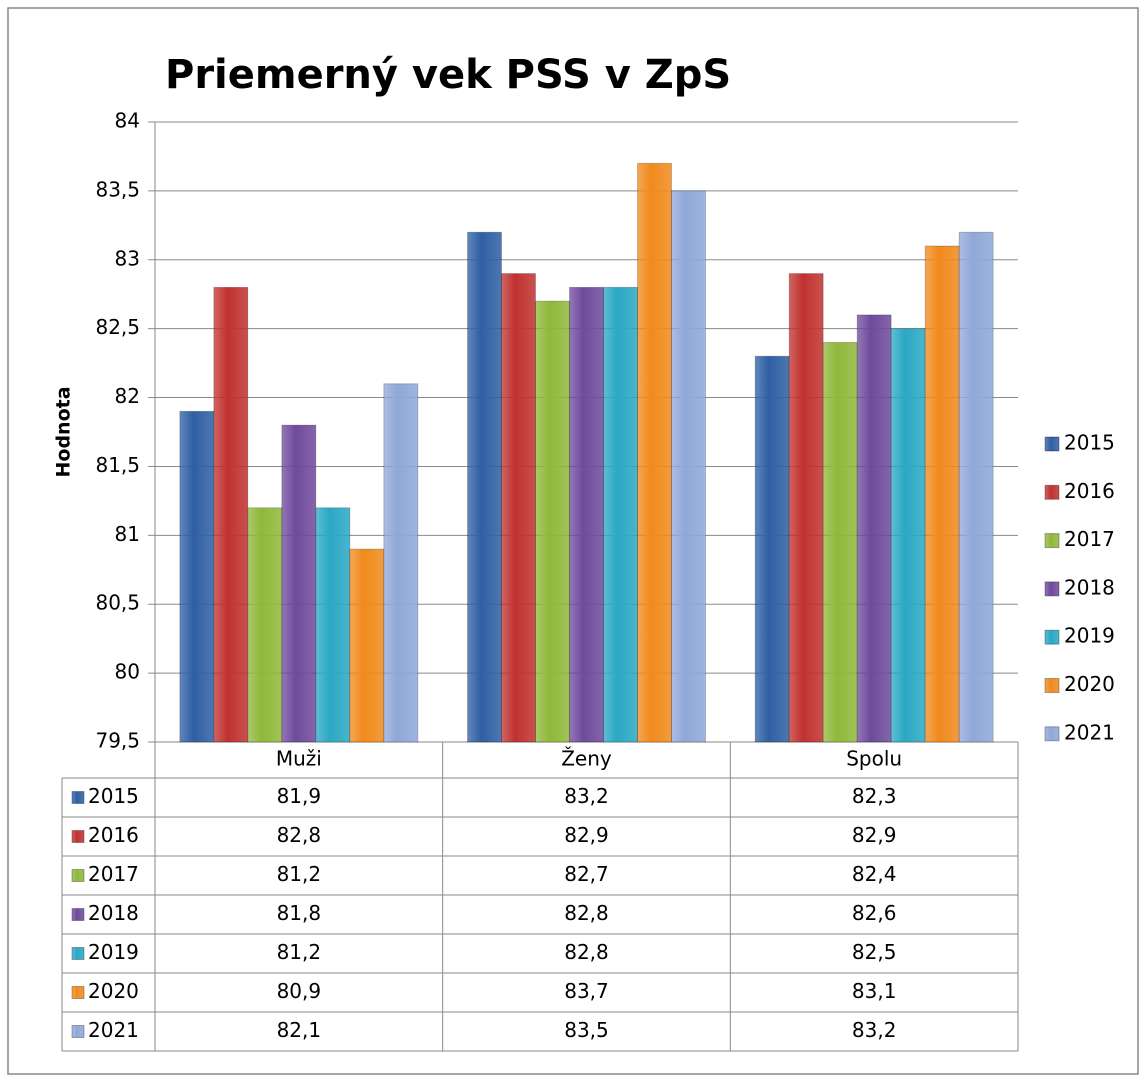 The width and height of the screenshot is (1147, 1080). Describe the element at coordinates (874, 759) in the screenshot. I see `x-tick-label: Spolu` at that location.